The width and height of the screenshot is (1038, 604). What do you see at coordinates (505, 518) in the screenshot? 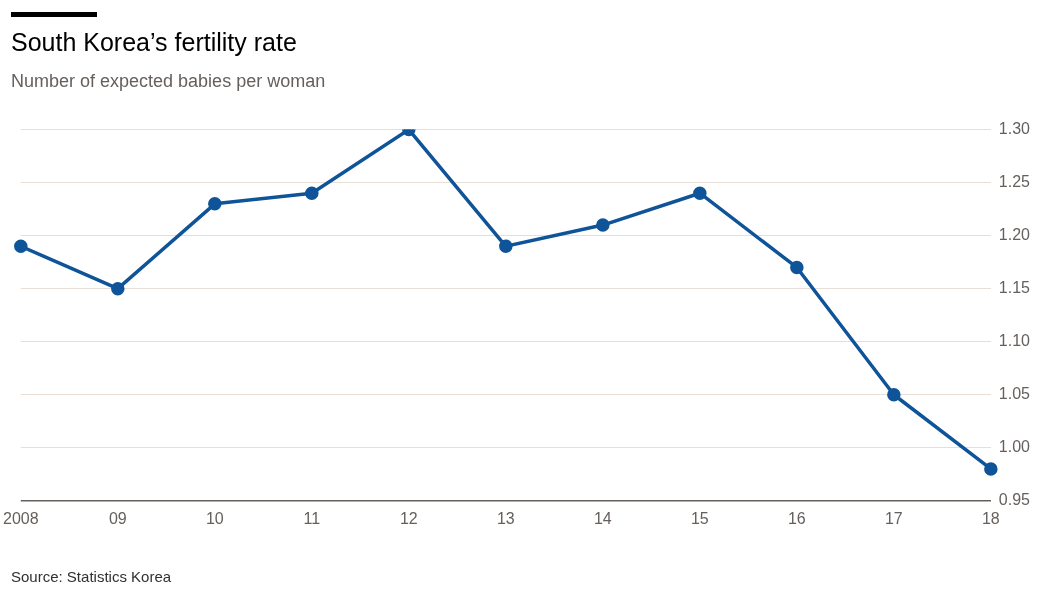
I see `x-tick-label: 13` at bounding box center [505, 518].